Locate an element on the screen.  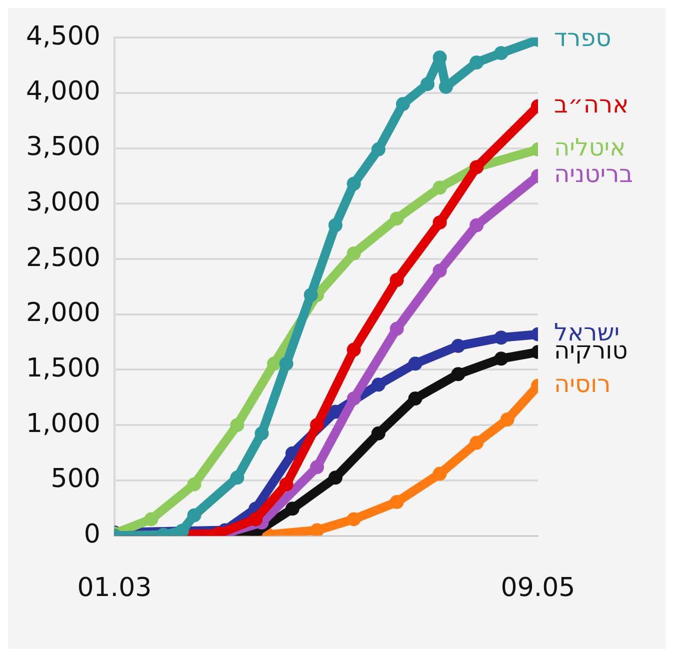
y-tick-label: 1,500 is located at coordinates (63, 368).